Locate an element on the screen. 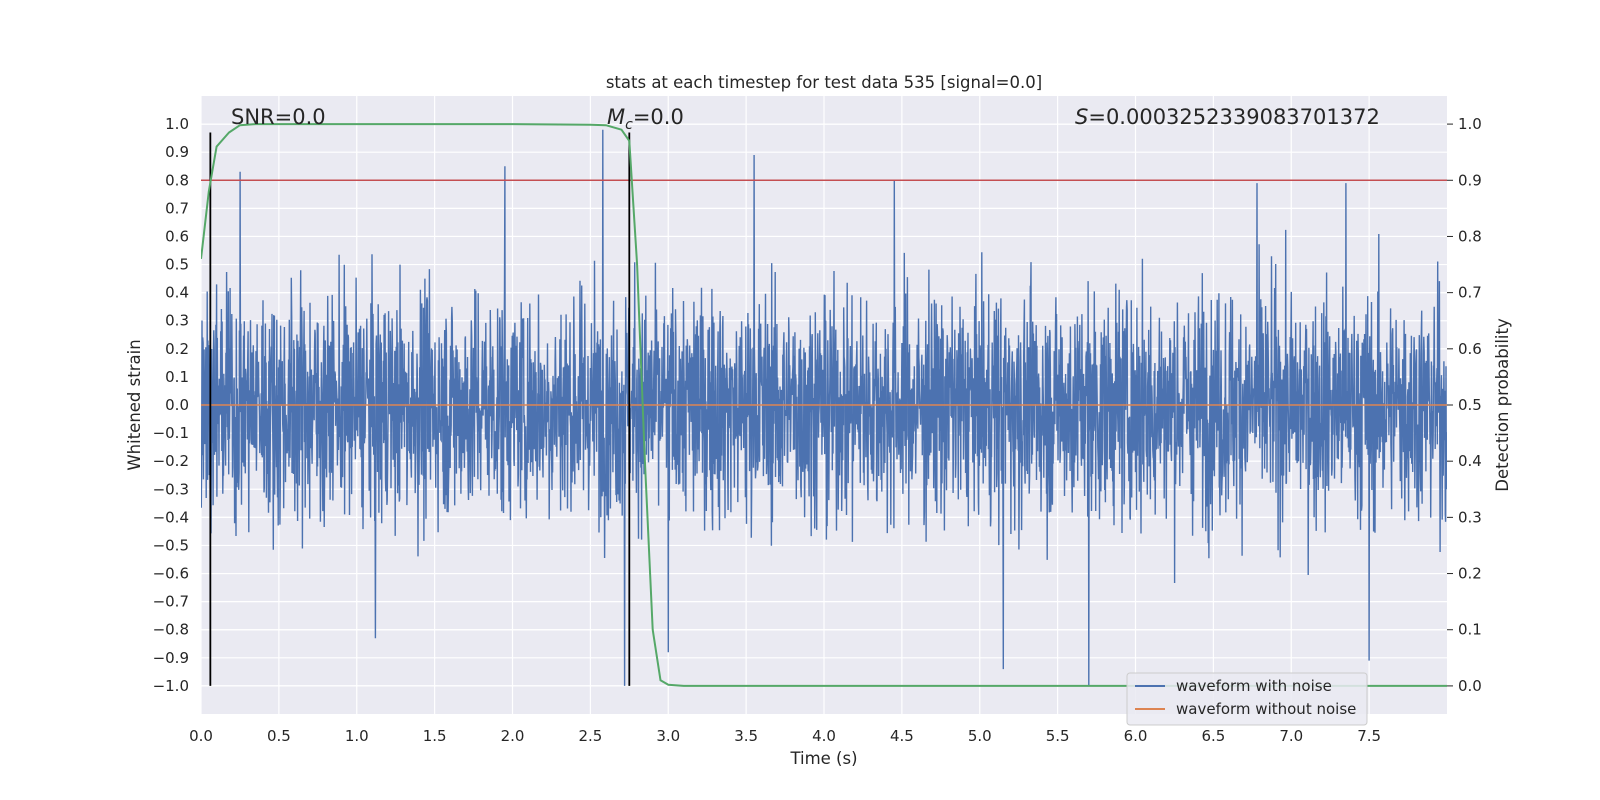 Image resolution: width=1600 pixels, height=800 pixels. y-left-tick-label-12: −0.2 is located at coordinates (171, 461).